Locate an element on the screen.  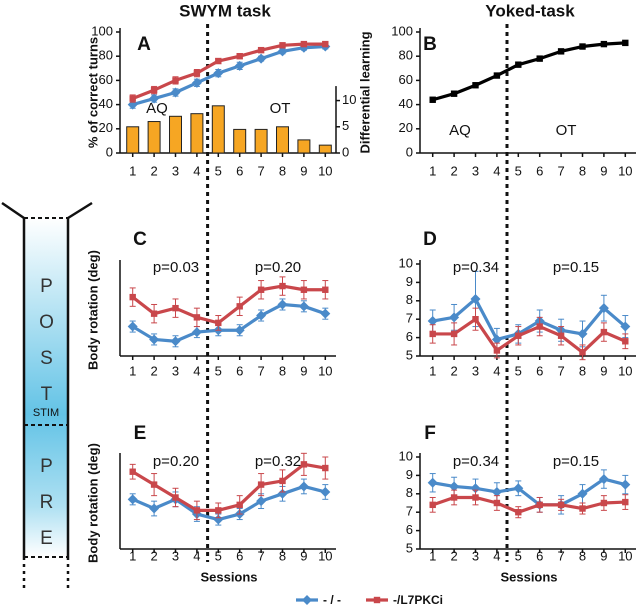
x-axis-label: Sessions is located at coordinates (528, 576).